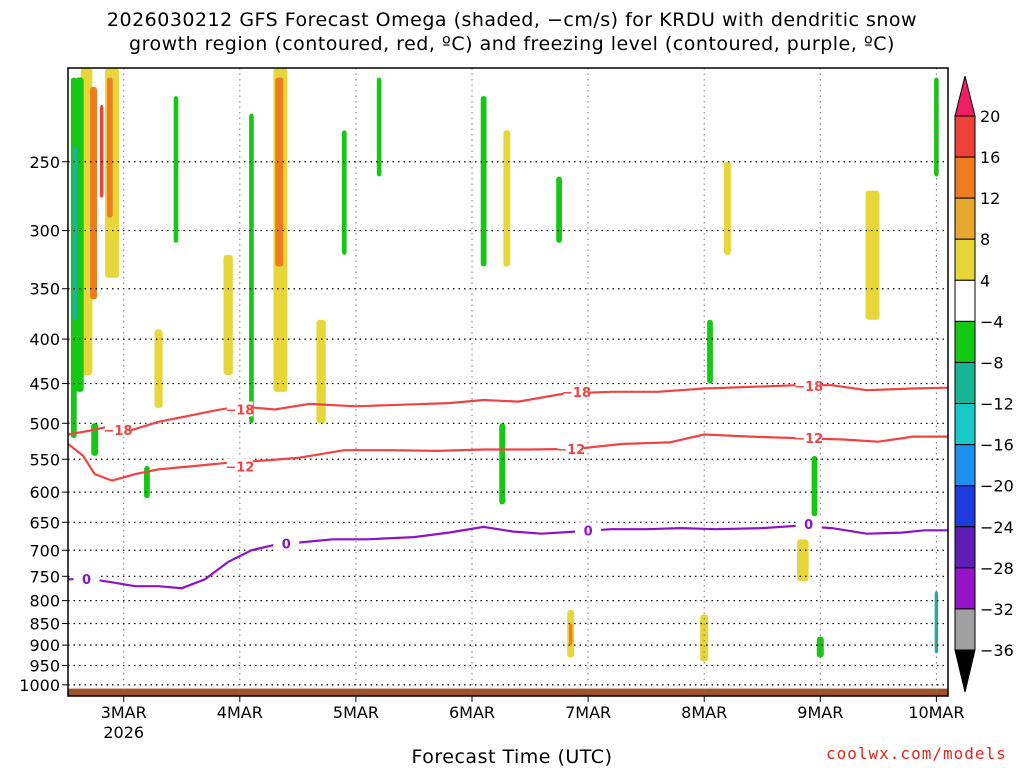  I want to click on colorbar-label-6: −8, so click(992, 362).